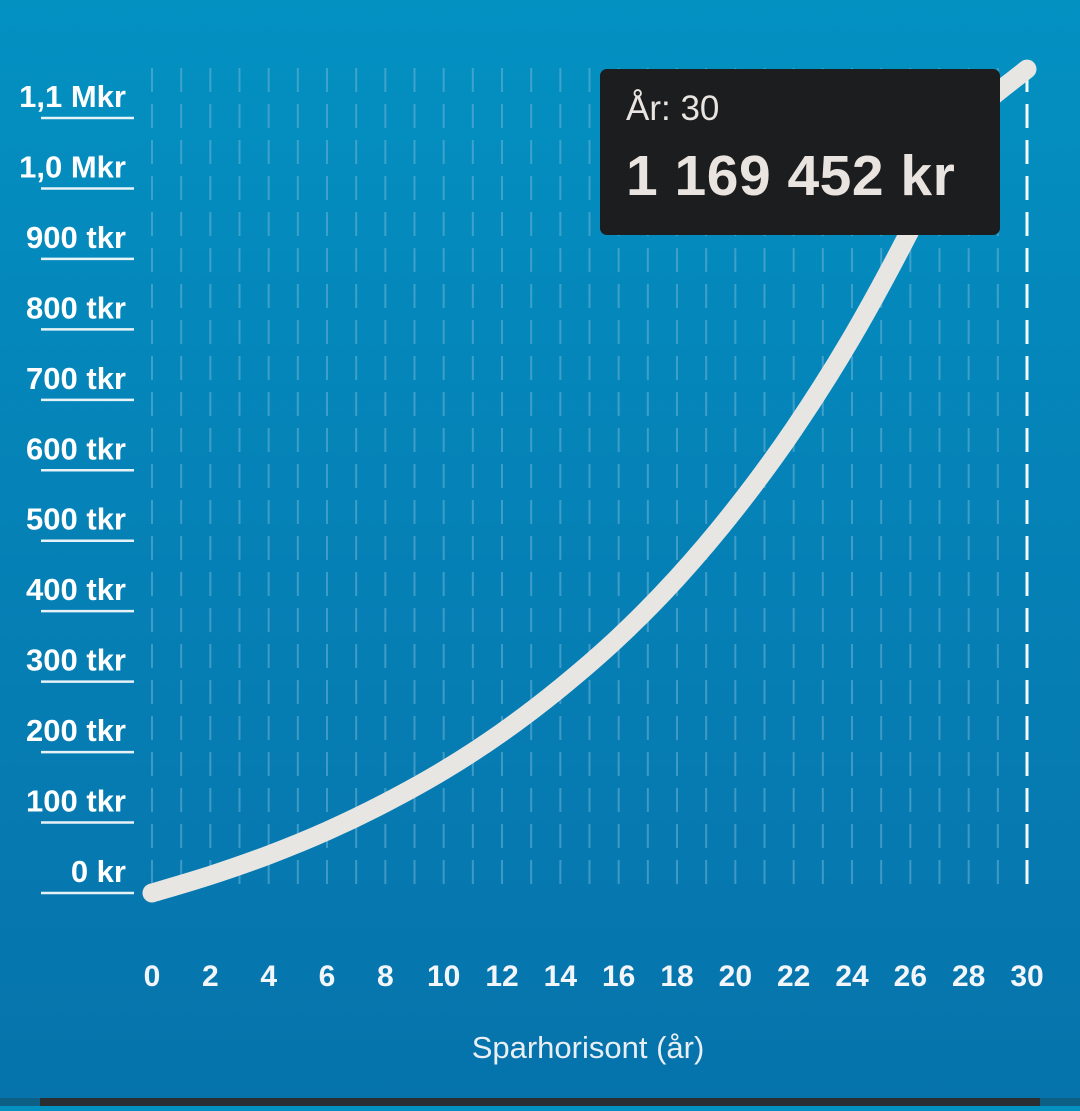 This screenshot has width=1080, height=1111. I want to click on bottom-edge-bar, so click(540, 1102).